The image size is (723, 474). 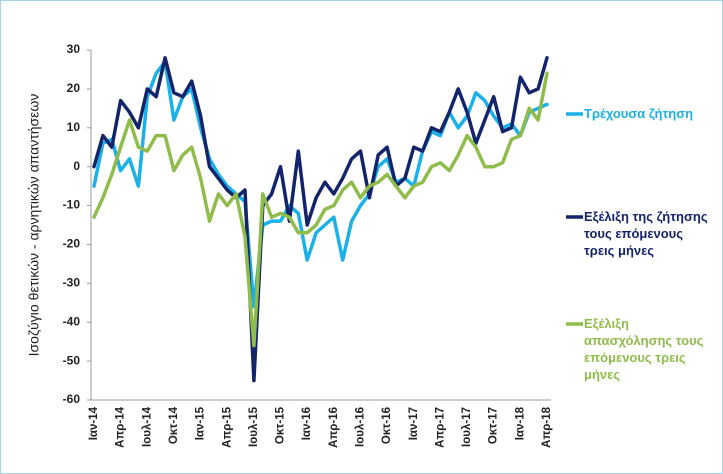 I want to click on x-tick-label: Οκτ-15, so click(x=281, y=425).